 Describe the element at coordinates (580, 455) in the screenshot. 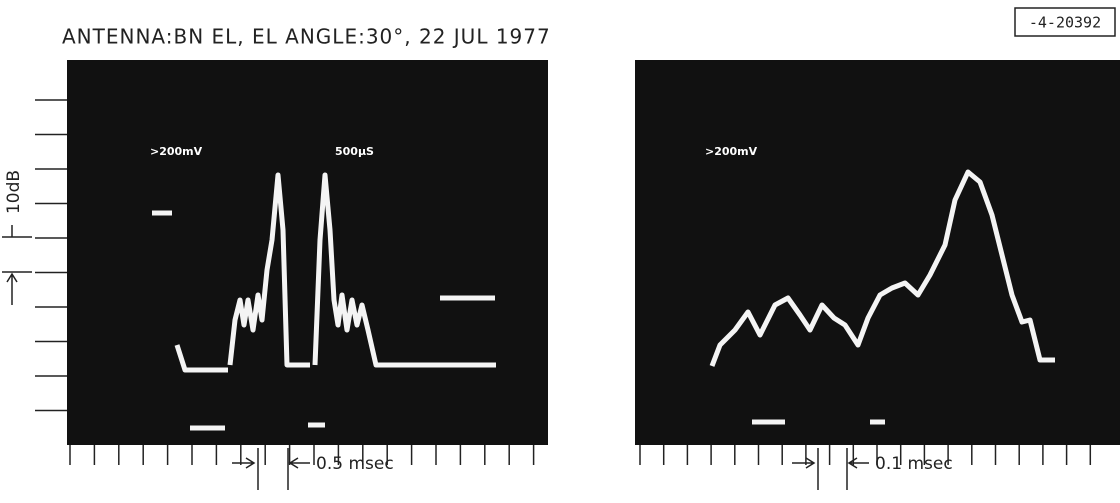

I see `x-ticks` at that location.